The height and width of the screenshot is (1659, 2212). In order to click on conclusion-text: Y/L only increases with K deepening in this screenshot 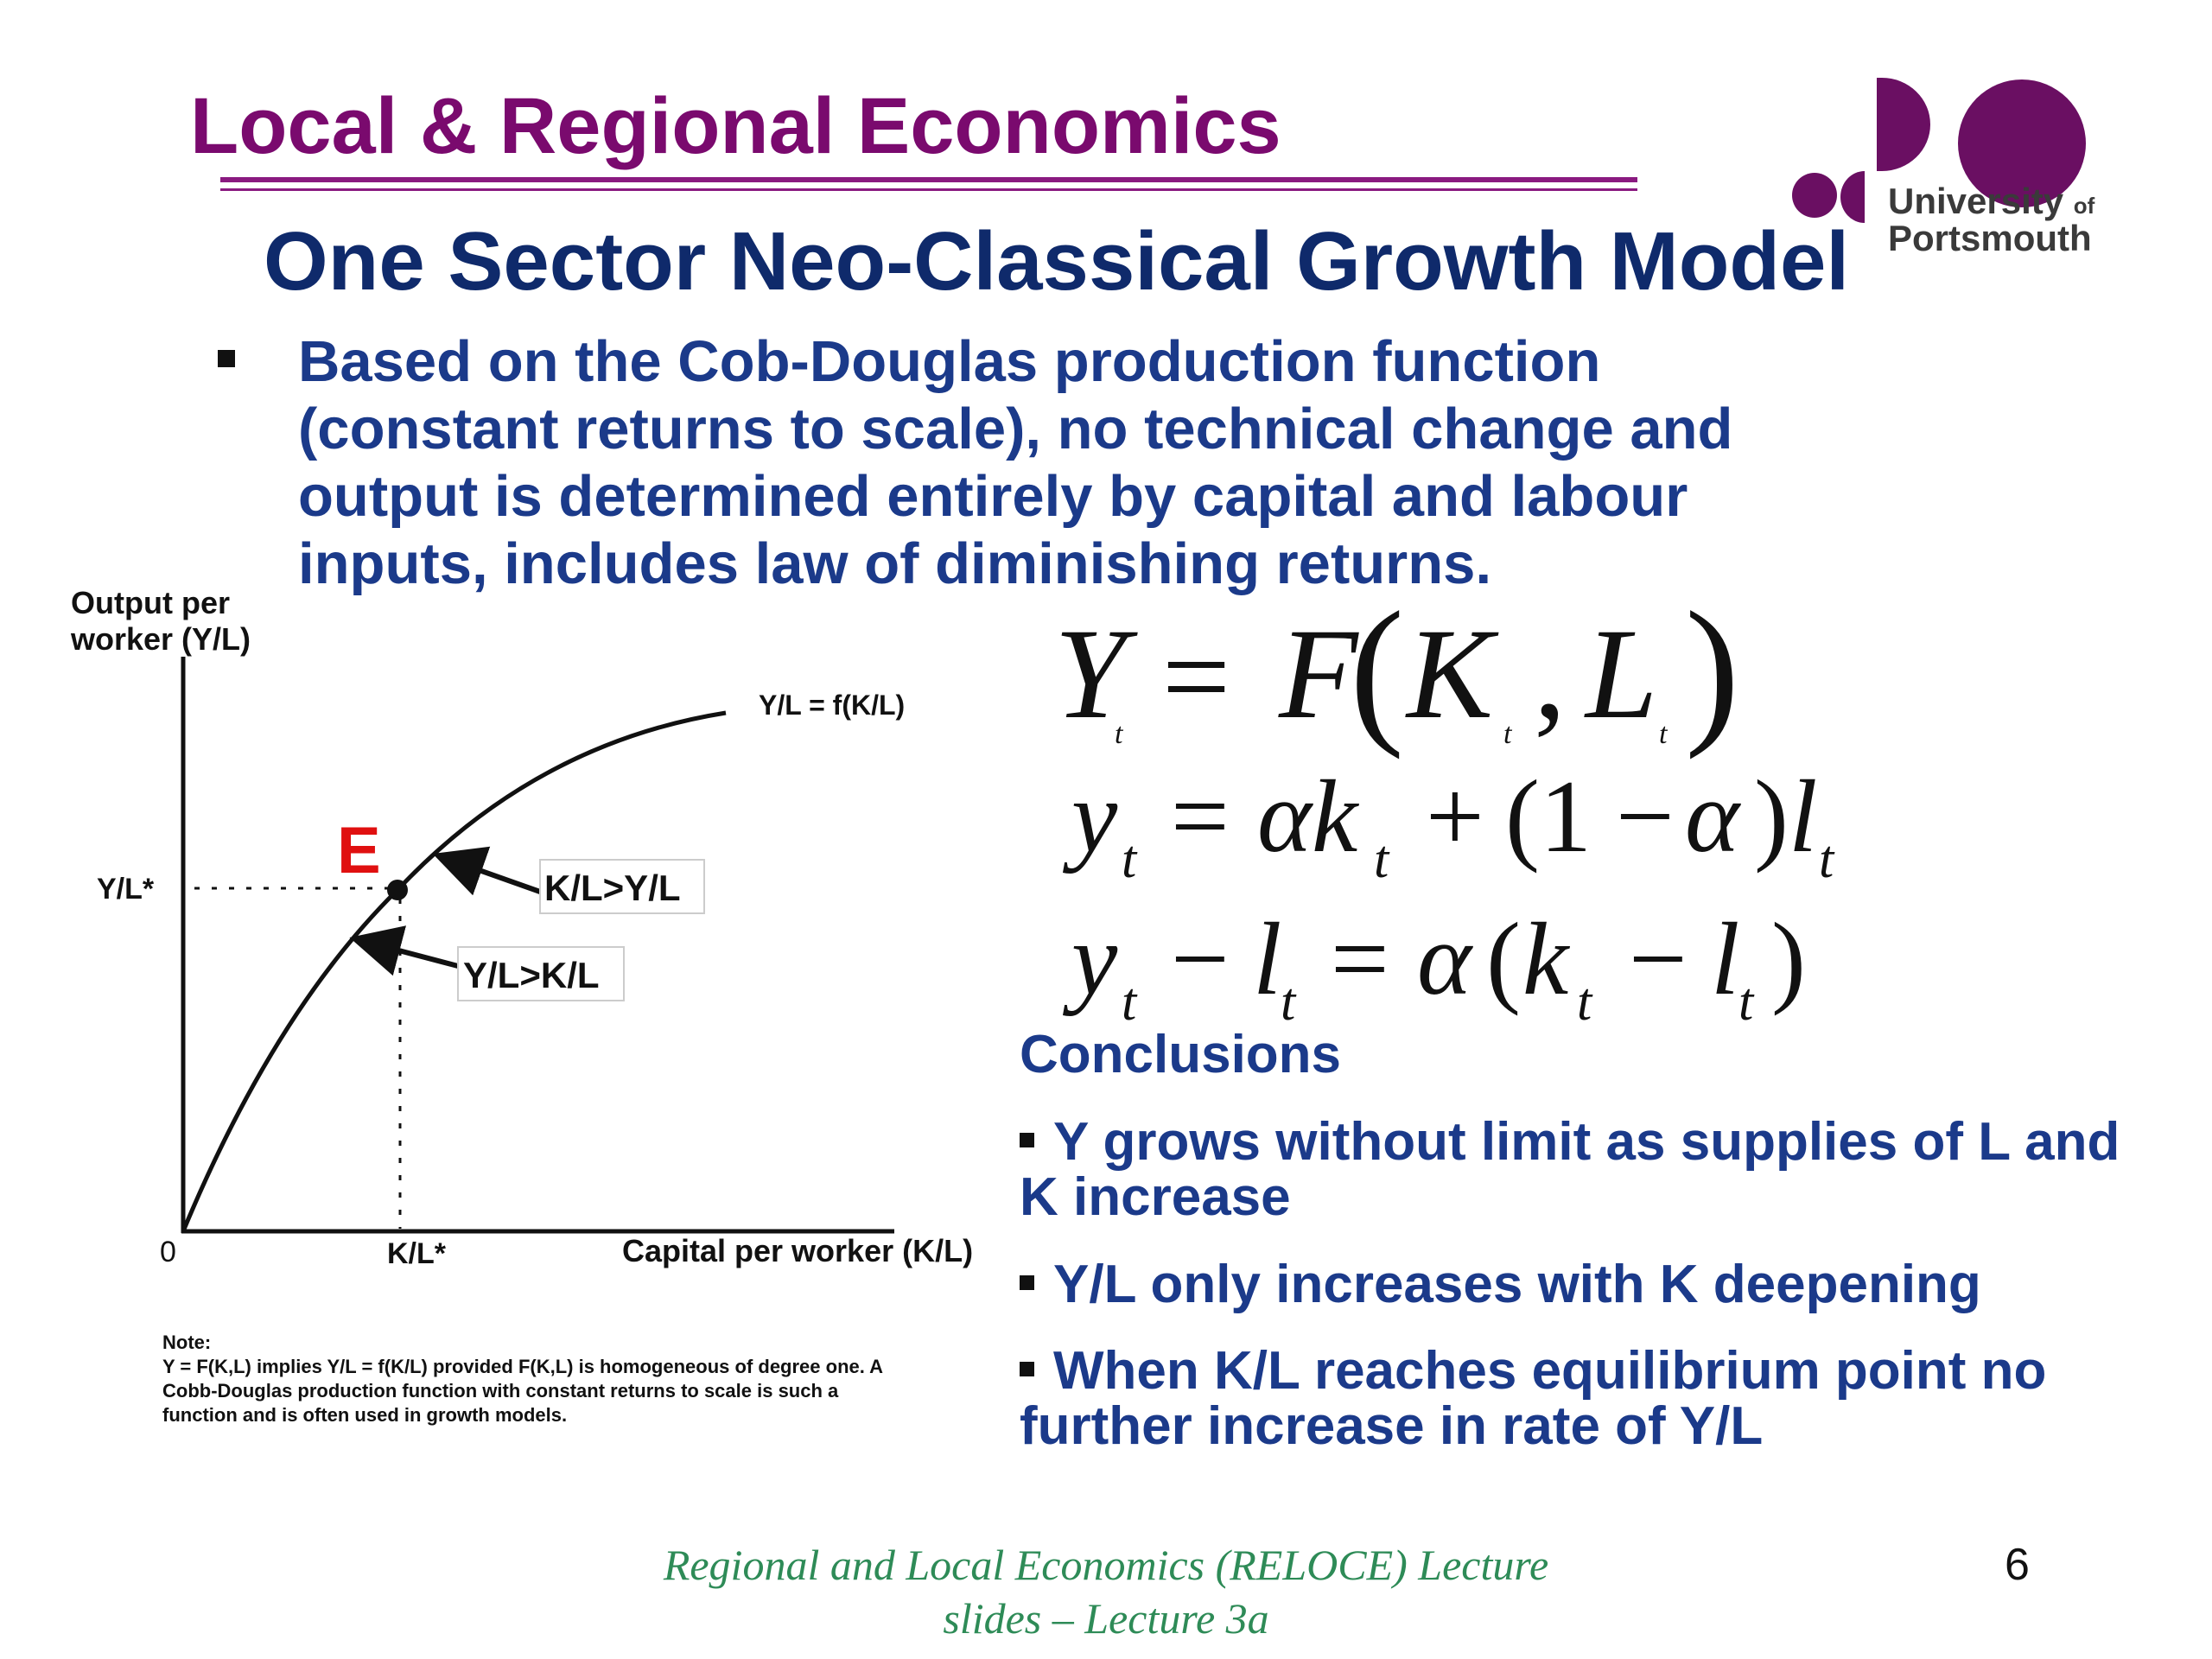, I will do `click(1517, 1284)`.